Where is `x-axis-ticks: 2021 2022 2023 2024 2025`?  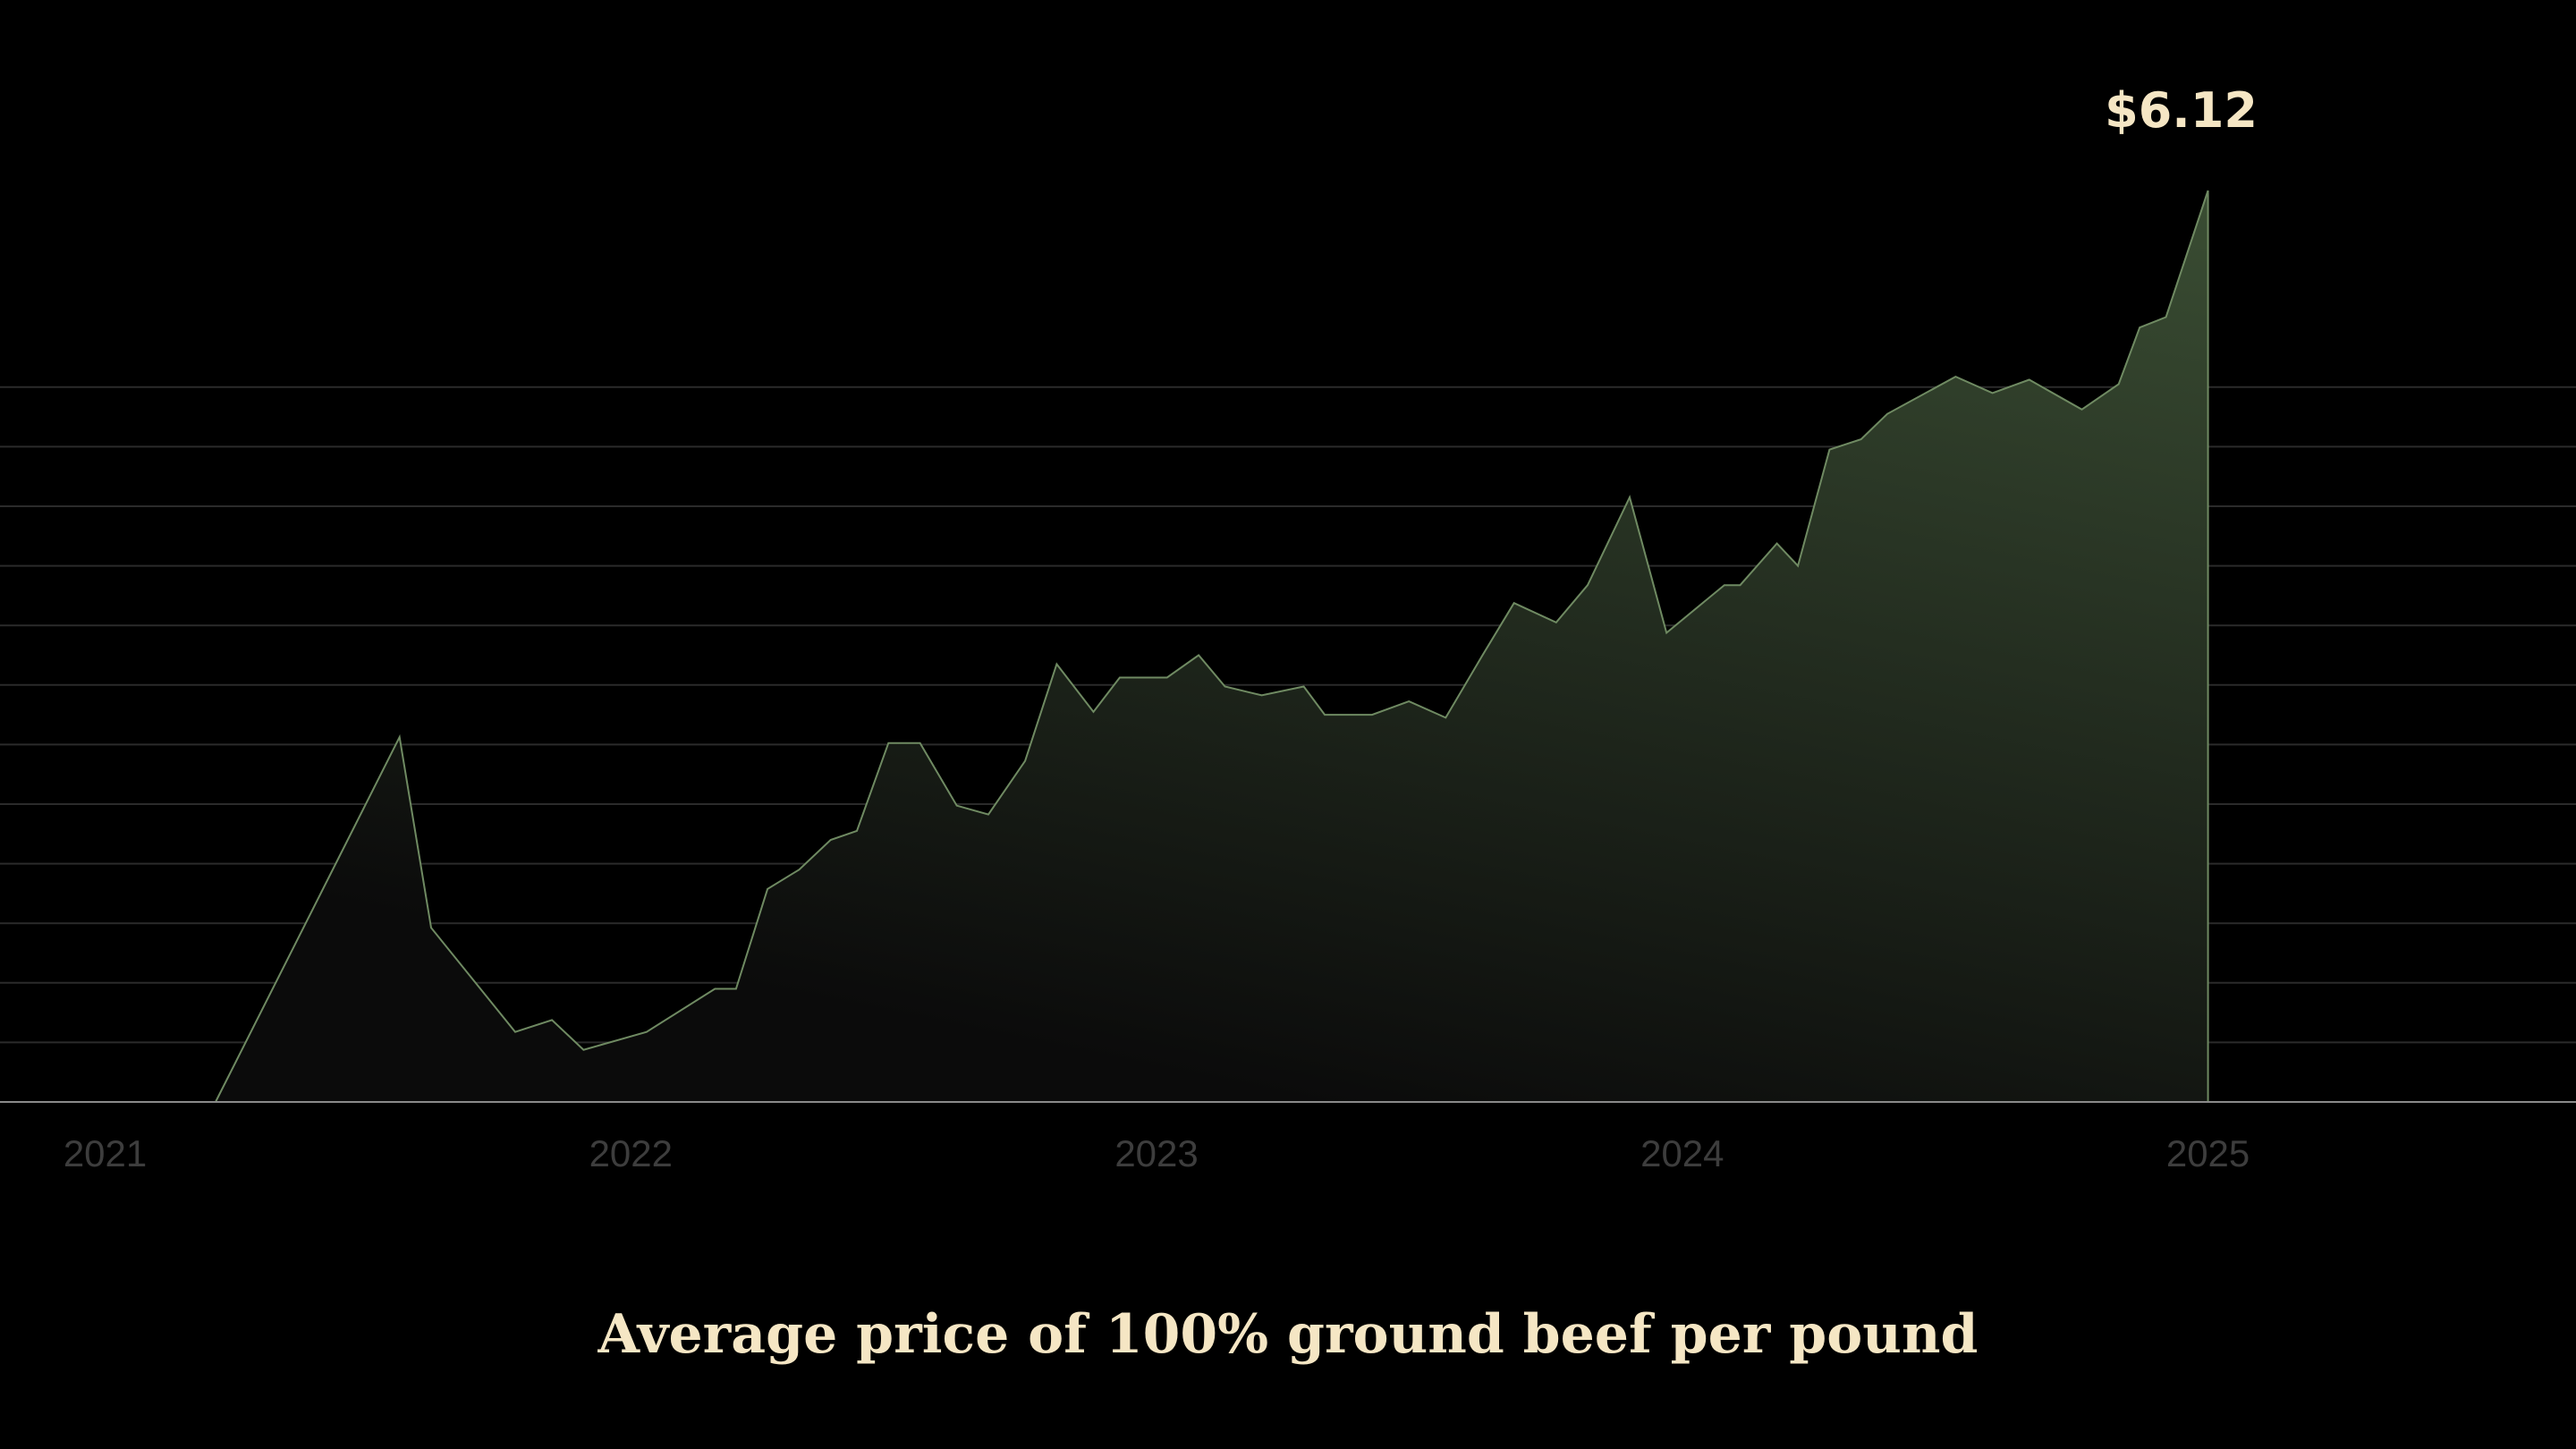
x-axis-ticks: 2021 2022 2023 2024 2025 is located at coordinates (1157, 1153).